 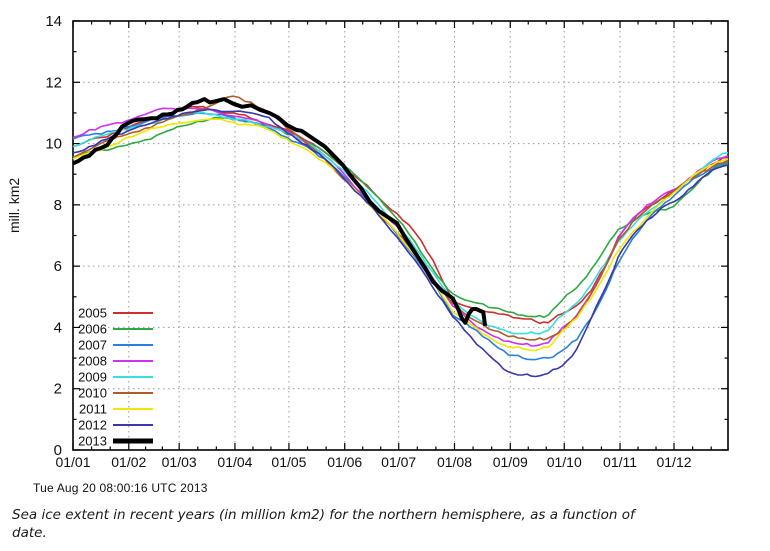 What do you see at coordinates (179, 462) in the screenshot?
I see `x-tick-label: 01/03` at bounding box center [179, 462].